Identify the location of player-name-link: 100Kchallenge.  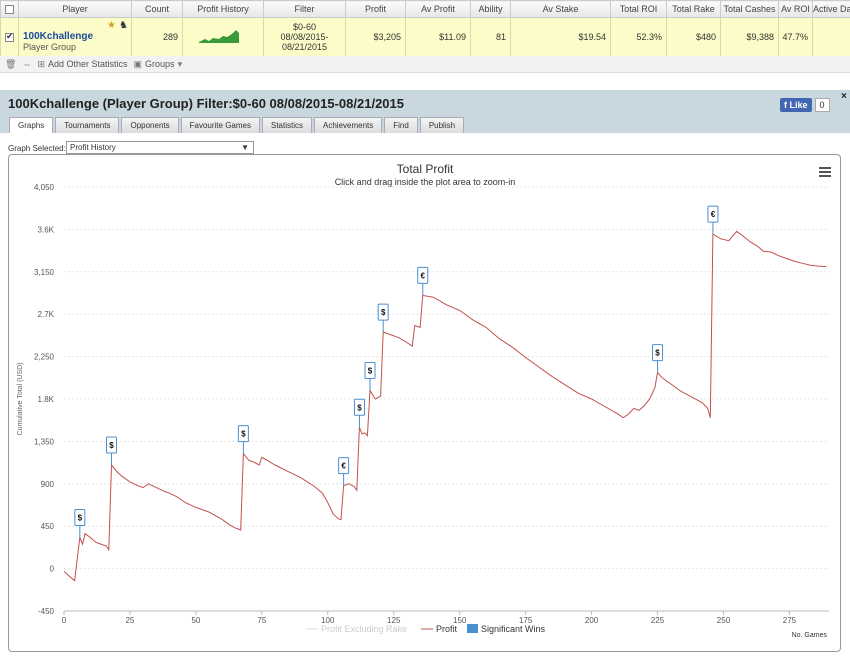
(58, 36).